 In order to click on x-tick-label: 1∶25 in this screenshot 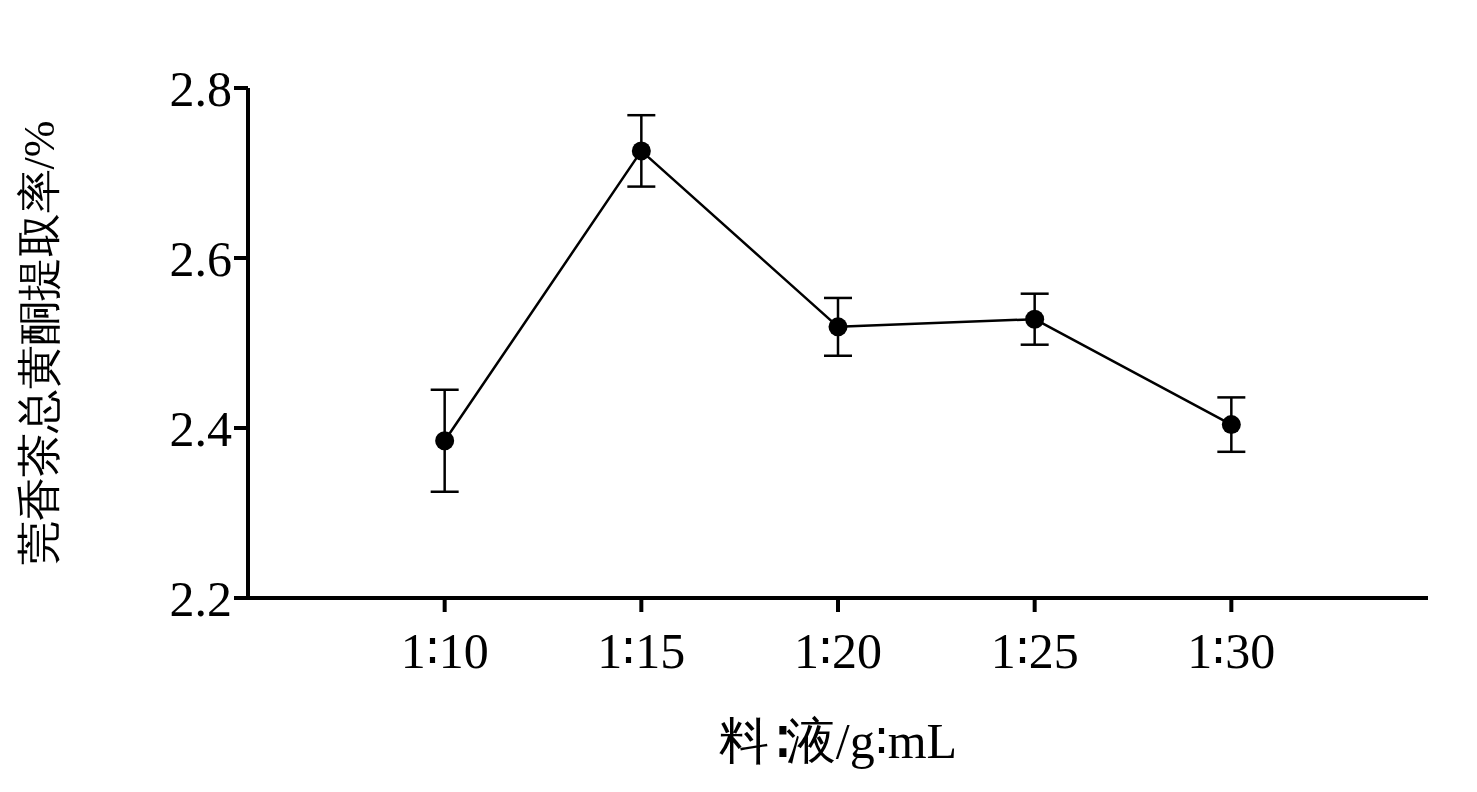, I will do `click(1034, 650)`.